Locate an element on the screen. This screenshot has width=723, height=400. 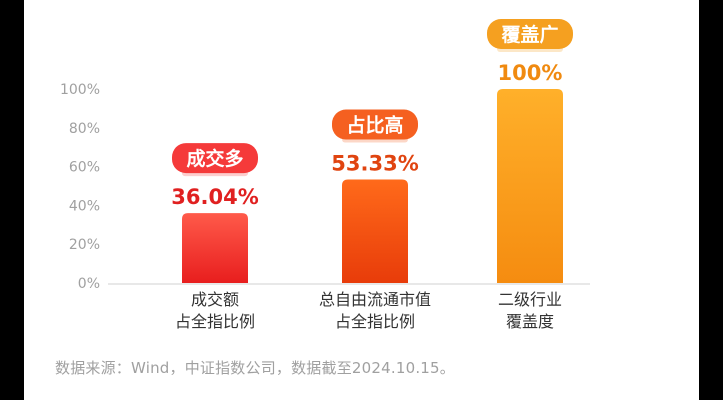
tag-label: 占比高 is located at coordinates (374, 125).